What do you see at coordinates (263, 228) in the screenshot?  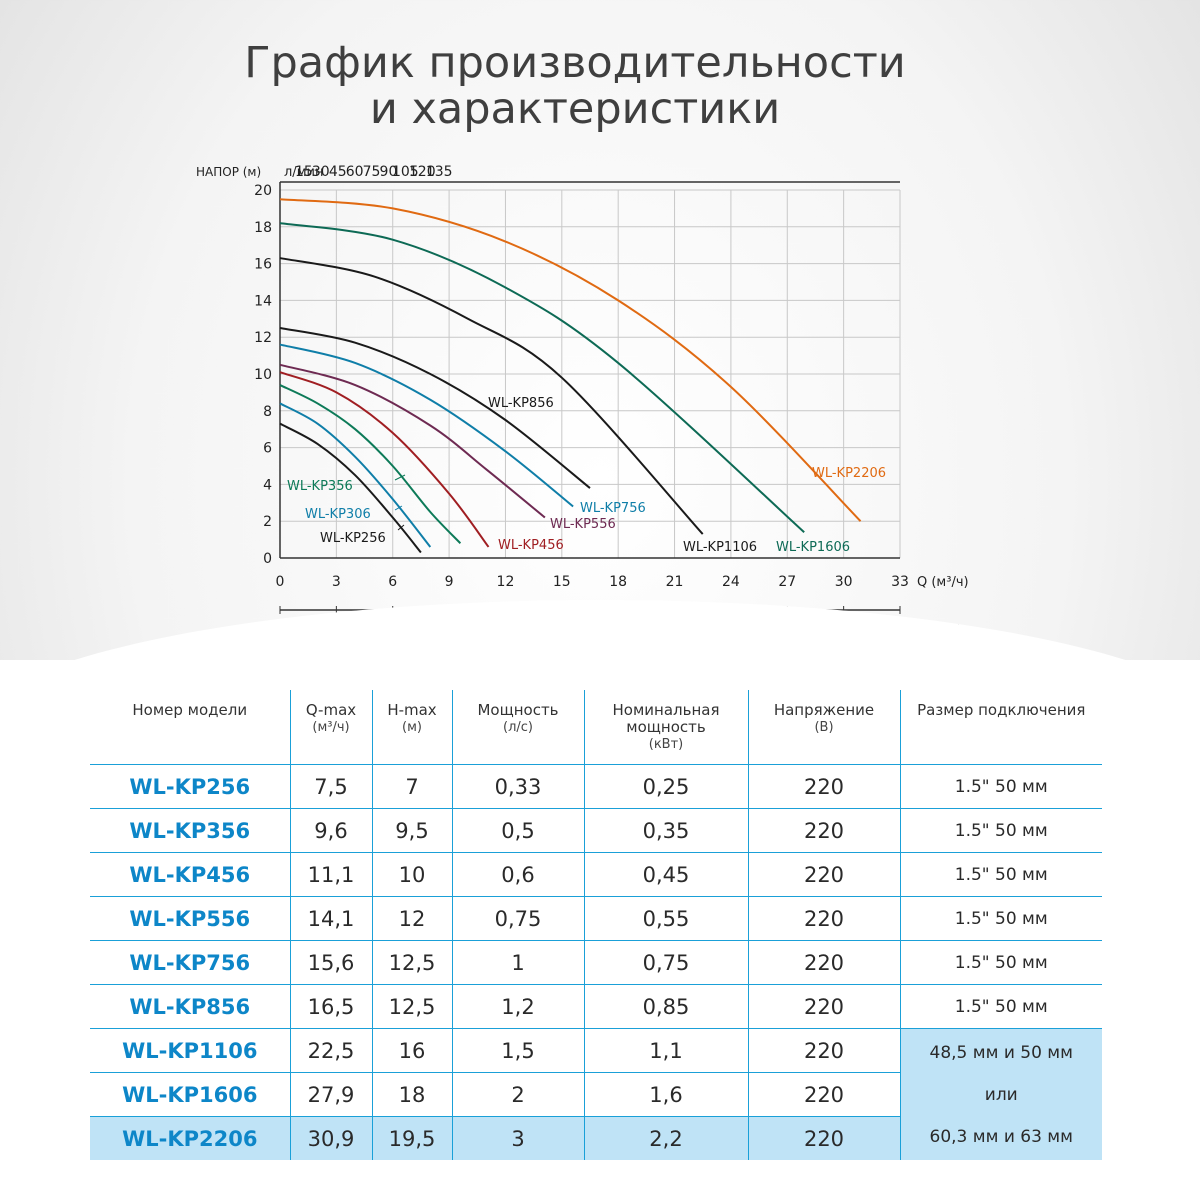 I see `y-tick-label: 18` at bounding box center [263, 228].